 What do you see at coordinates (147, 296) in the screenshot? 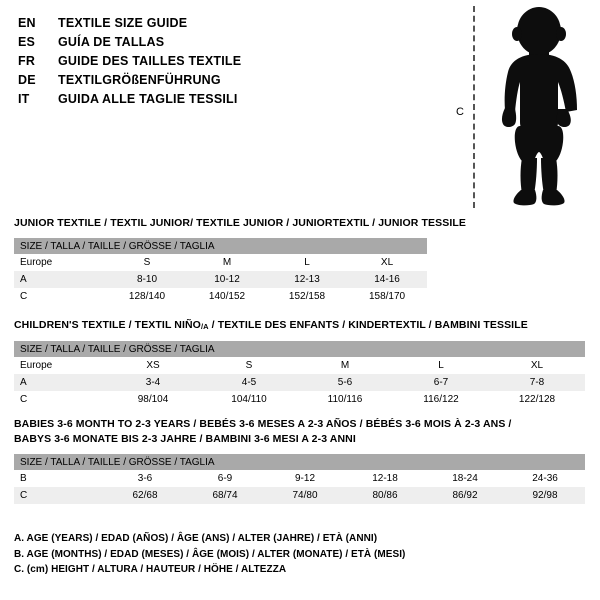
I see `cell: 128/140` at bounding box center [147, 296].